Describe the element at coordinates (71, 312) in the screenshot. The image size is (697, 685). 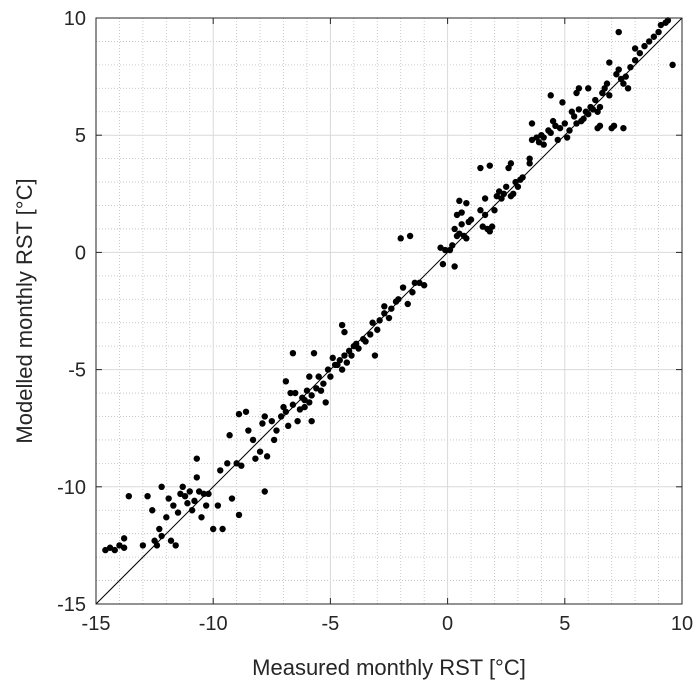
I see `y-tick-labels: -15 -10 -5 0 5 10` at that location.